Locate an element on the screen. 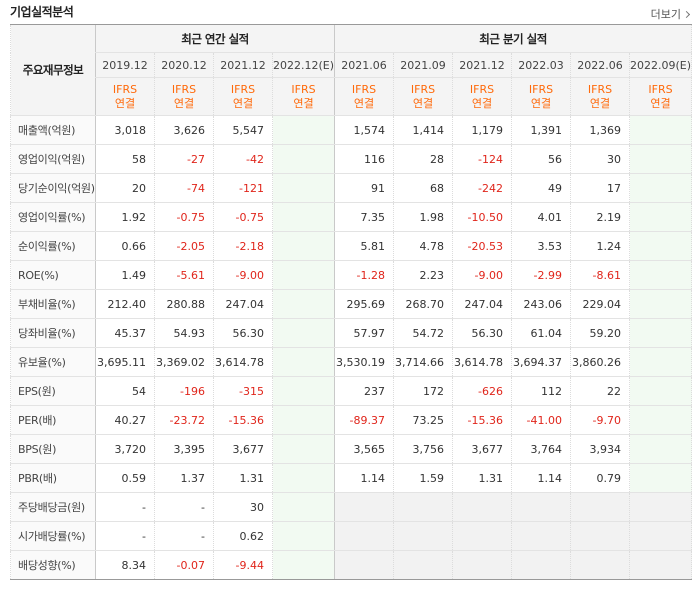 Image resolution: width=699 pixels, height=589 pixels. value-cell: 2.23 is located at coordinates (423, 275).